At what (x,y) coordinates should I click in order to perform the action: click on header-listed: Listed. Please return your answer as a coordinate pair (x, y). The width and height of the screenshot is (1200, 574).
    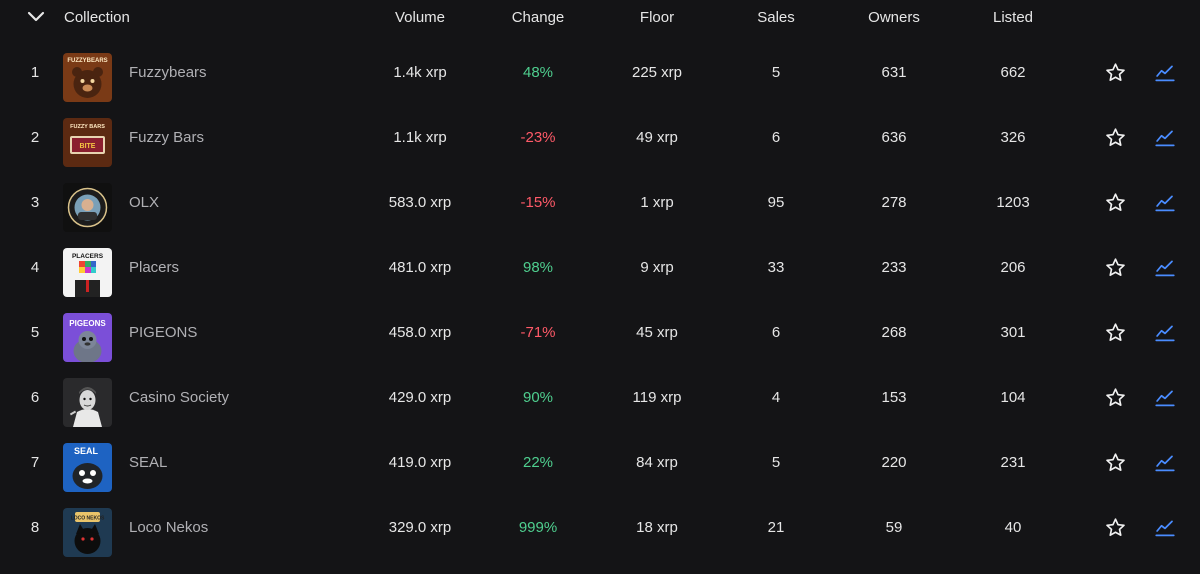
    Looking at the image, I should click on (1013, 17).